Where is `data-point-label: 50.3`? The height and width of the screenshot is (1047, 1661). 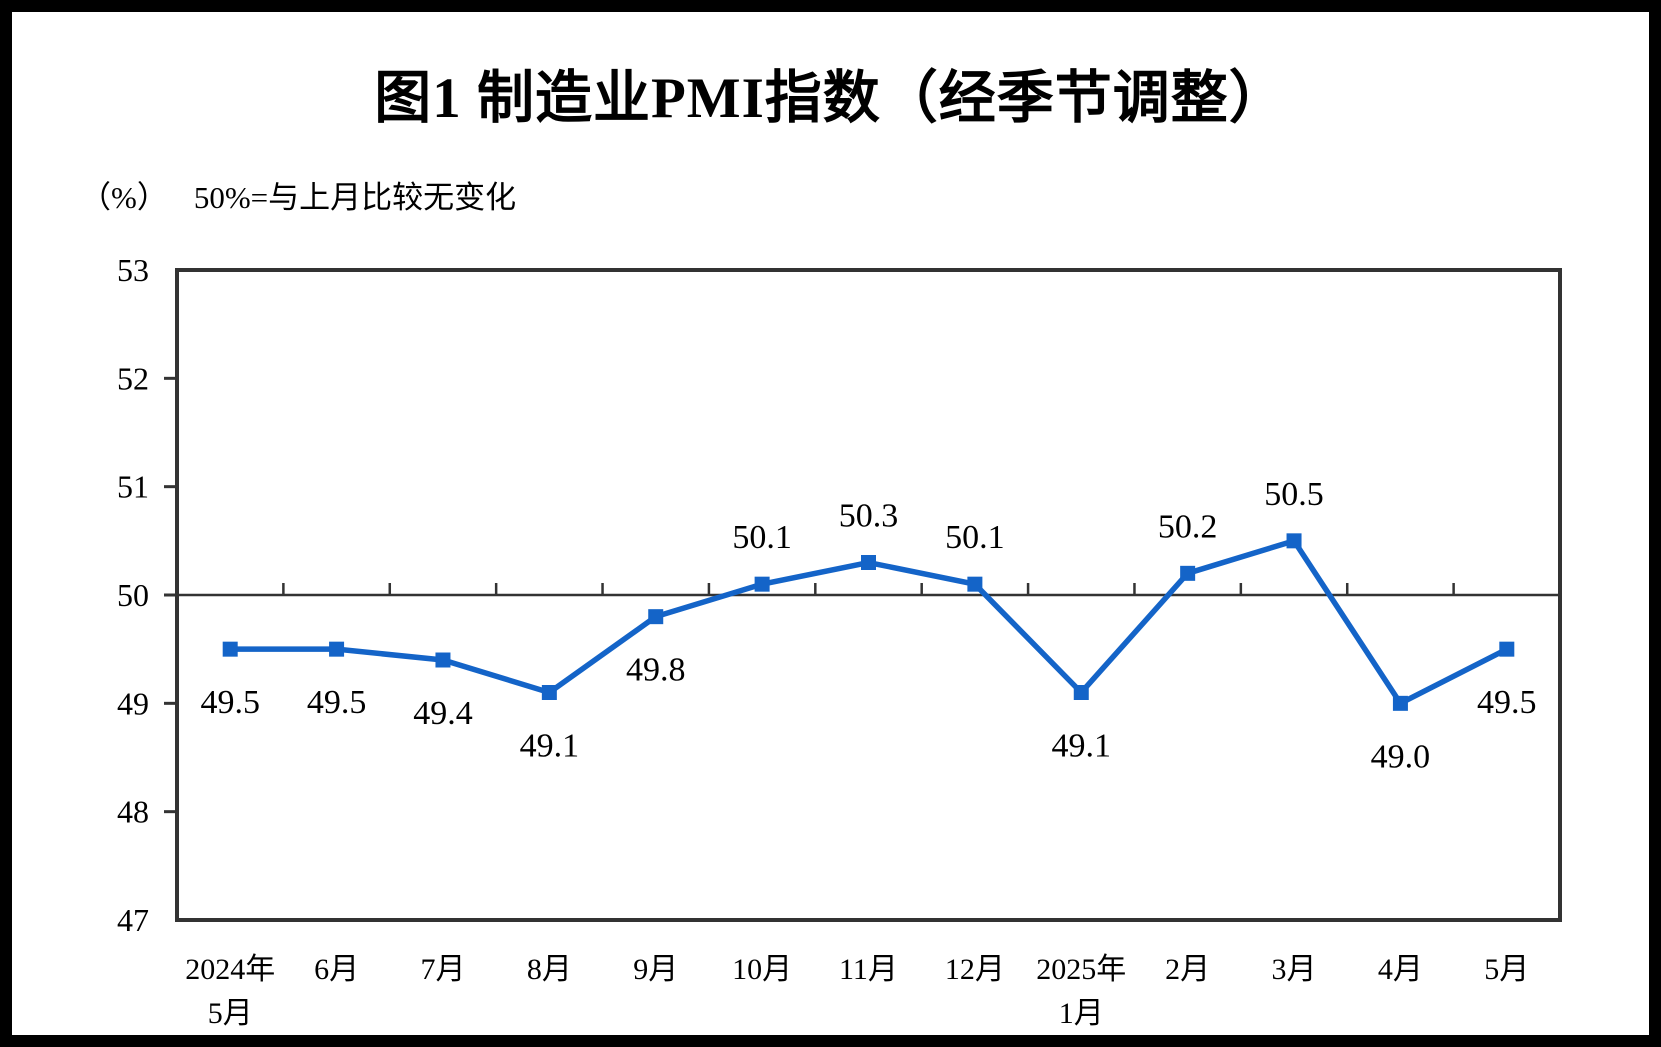 data-point-label: 50.3 is located at coordinates (869, 516).